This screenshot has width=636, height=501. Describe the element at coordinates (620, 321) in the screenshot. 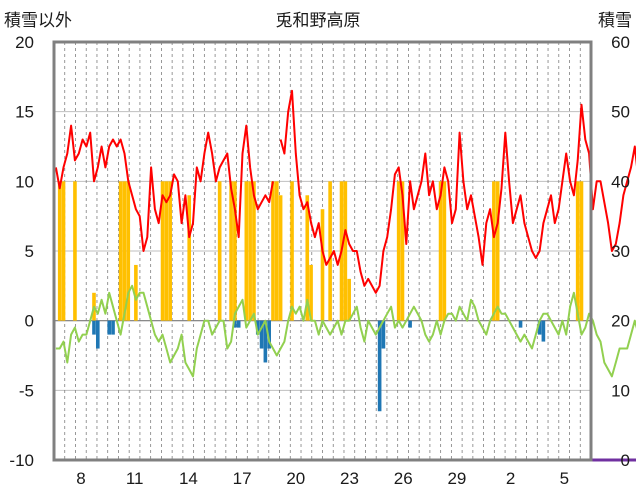

I see `right-tick-label: 20` at that location.